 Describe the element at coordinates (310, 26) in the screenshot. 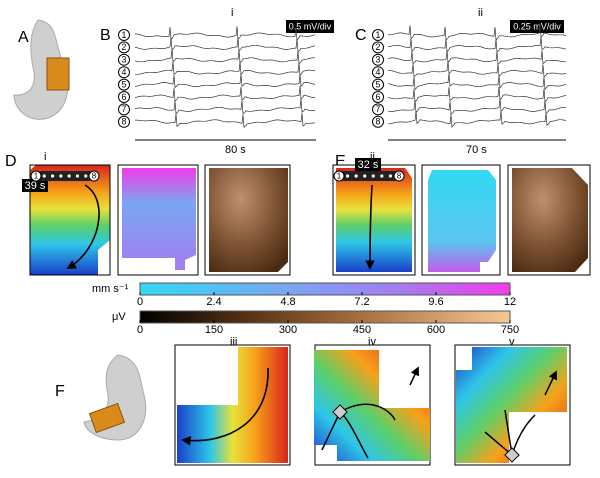

I see `scale-label: 0.5 mV/div` at that location.